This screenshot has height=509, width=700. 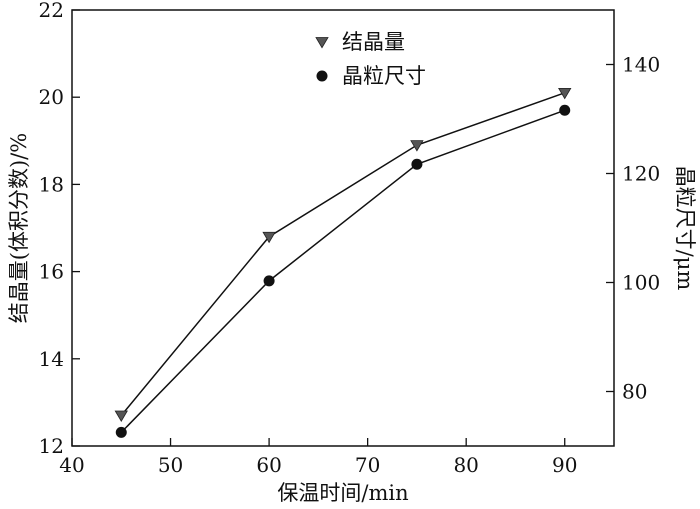 I want to click on legend-marker-crystallinity, so click(x=322, y=43).